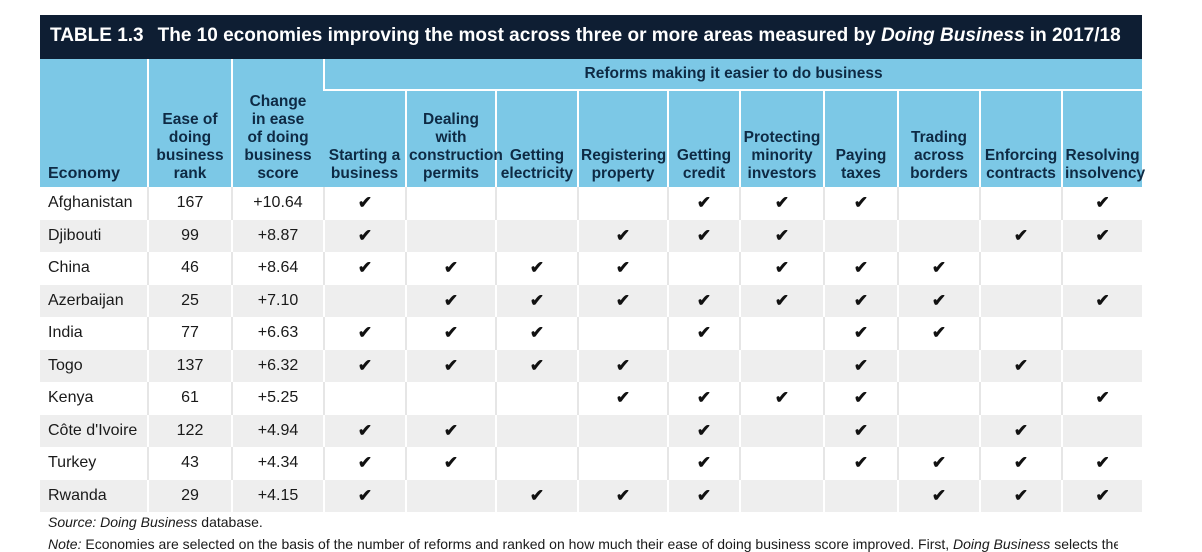  I want to click on table-row: India 77 +6.63 ✔ ✔ ✔ ✔ ✔ ✔, so click(591, 333).